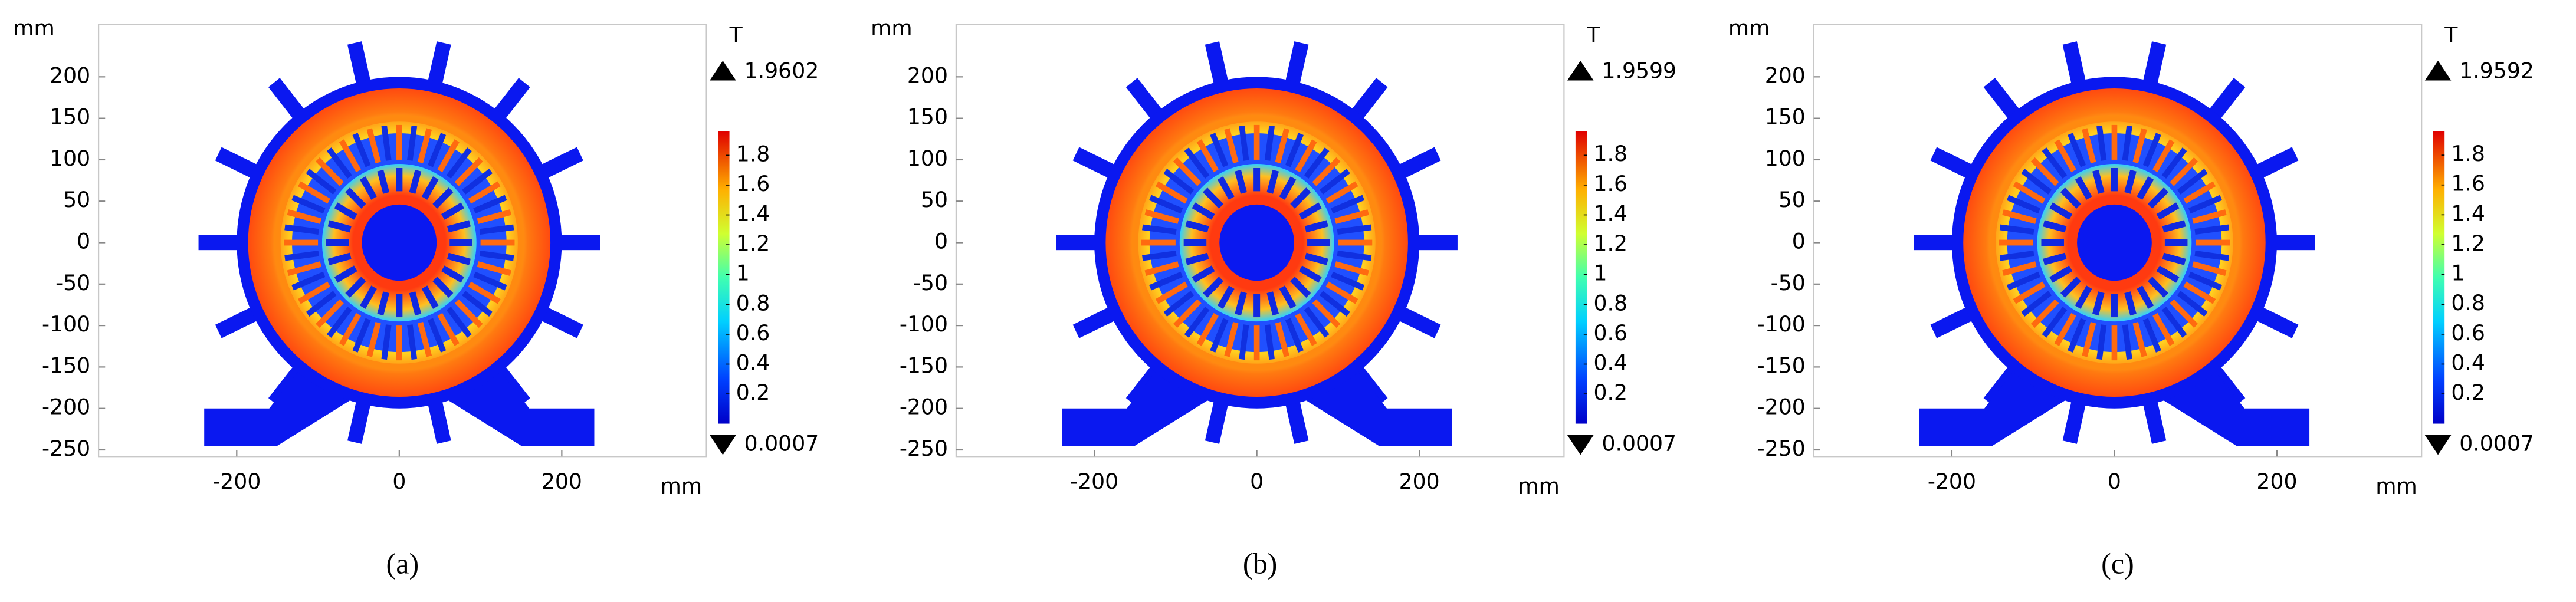 The width and height of the screenshot is (2576, 602). Describe the element at coordinates (930, 282) in the screenshot. I see `y-tick-label: -50` at that location.